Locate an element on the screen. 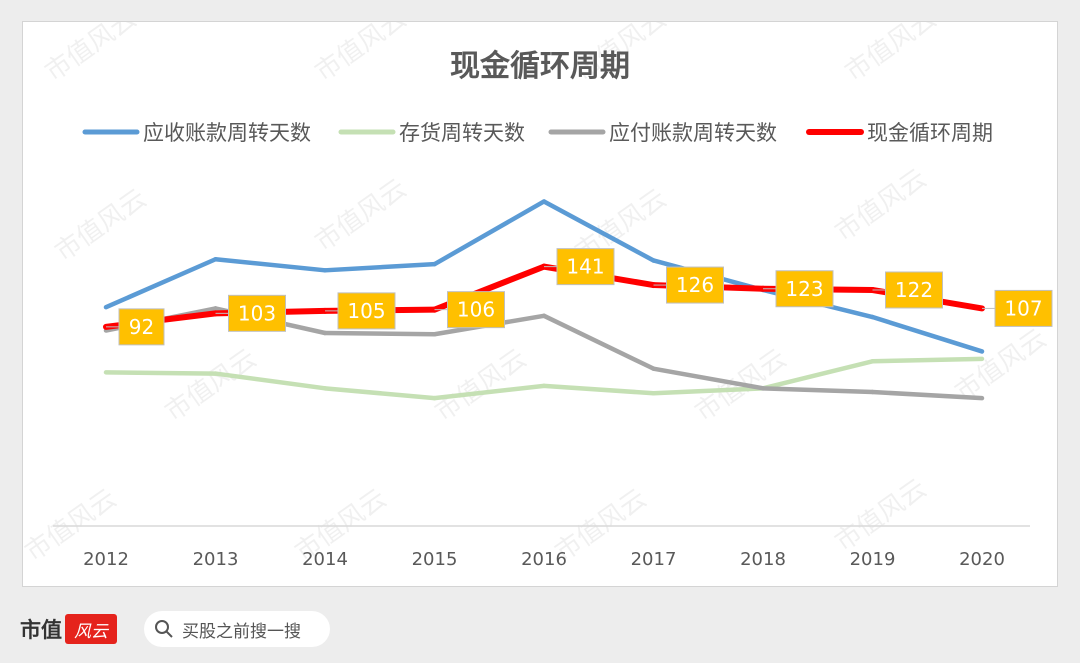 This screenshot has width=1080, height=663. data-label: 123 is located at coordinates (804, 289).